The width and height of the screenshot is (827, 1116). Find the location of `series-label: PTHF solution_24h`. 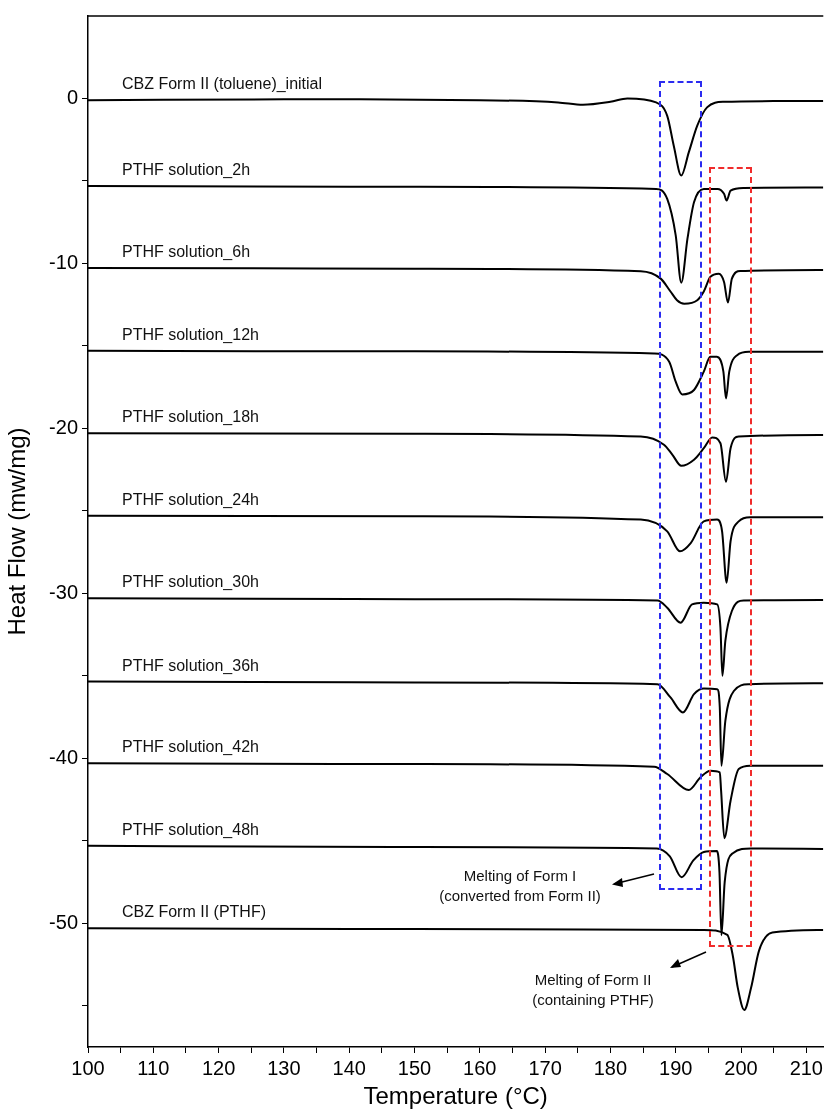

series-label: PTHF solution_24h is located at coordinates (190, 499).